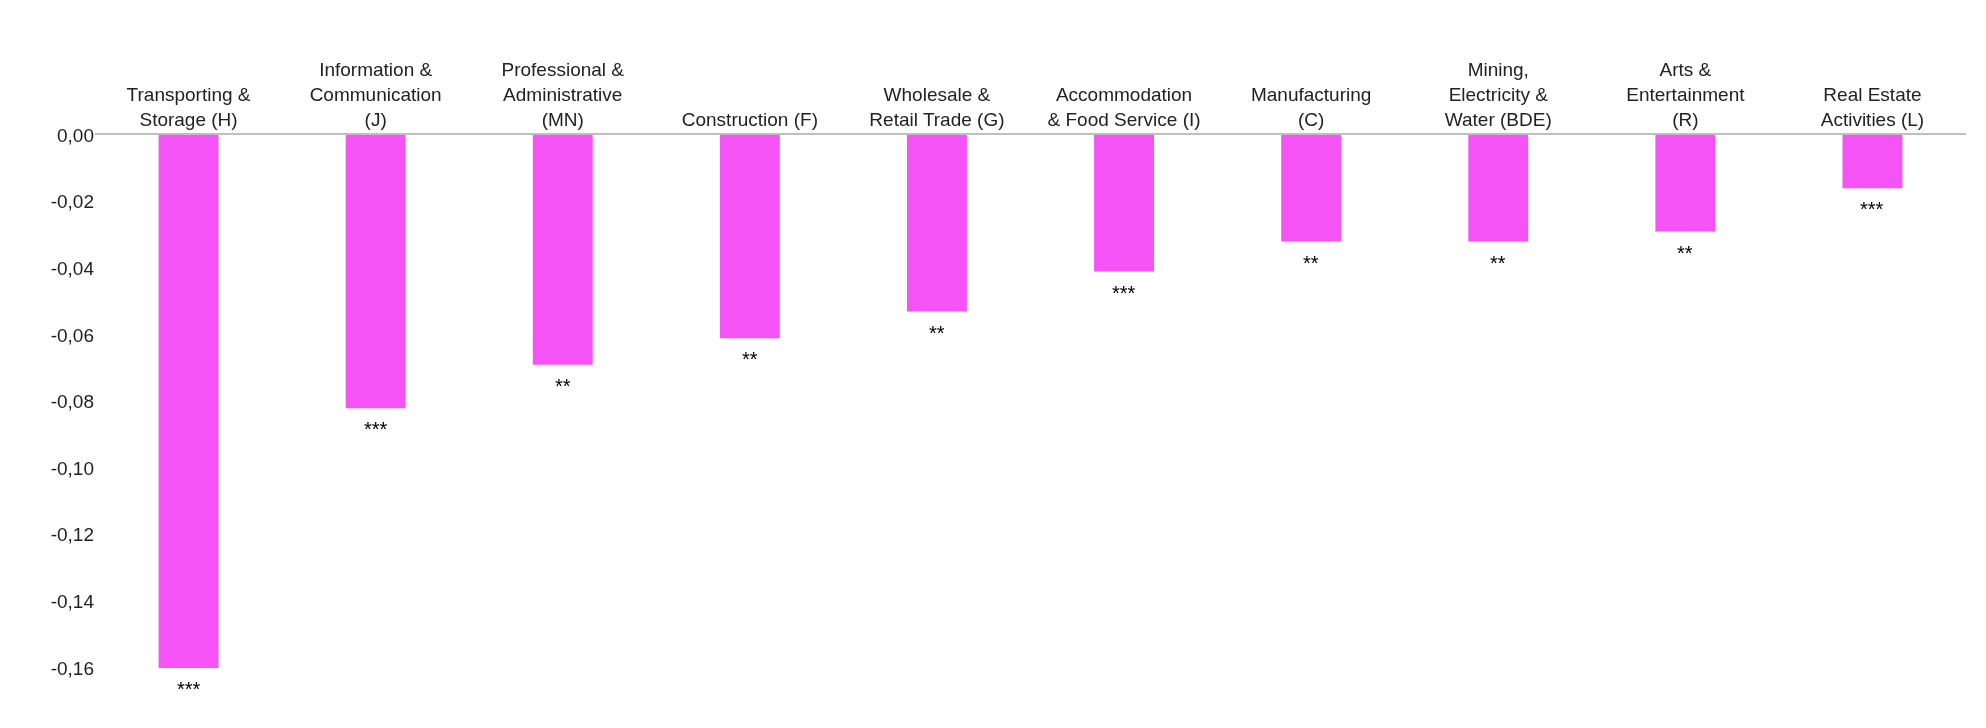 This screenshot has height=728, width=1986. I want to click on x-tick-label: Arts & Entertainment (R), so click(1686, 94).